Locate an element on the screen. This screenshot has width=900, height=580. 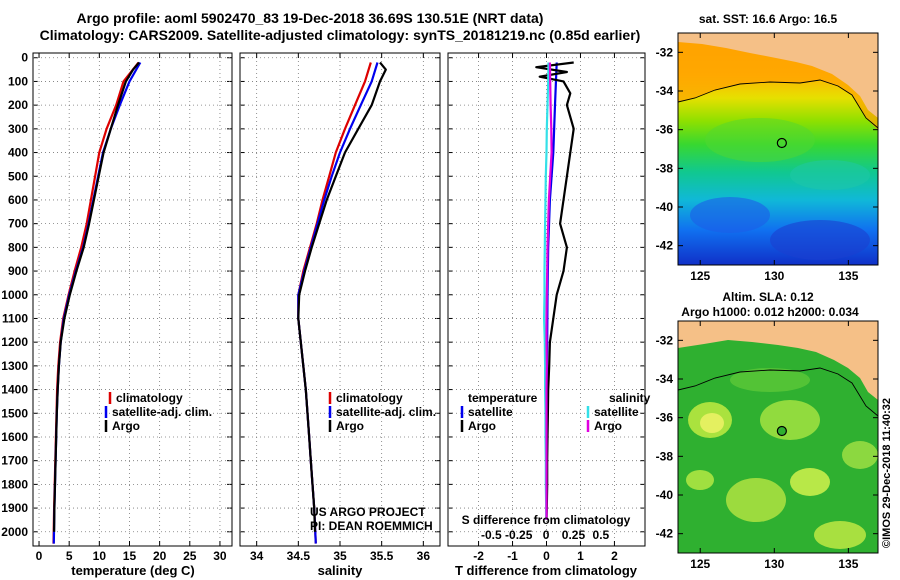
credit-line-2: PI: DEAN ROEMMICH is located at coordinates (371, 526).